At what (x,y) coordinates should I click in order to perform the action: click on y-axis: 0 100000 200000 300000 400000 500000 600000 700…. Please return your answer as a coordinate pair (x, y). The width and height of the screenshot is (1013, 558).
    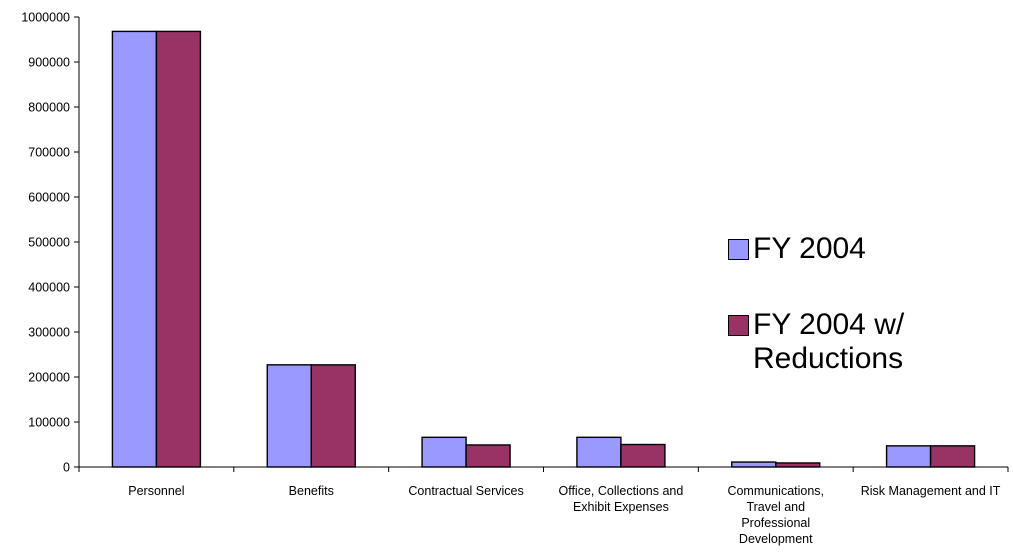
    Looking at the image, I should click on (50, 243).